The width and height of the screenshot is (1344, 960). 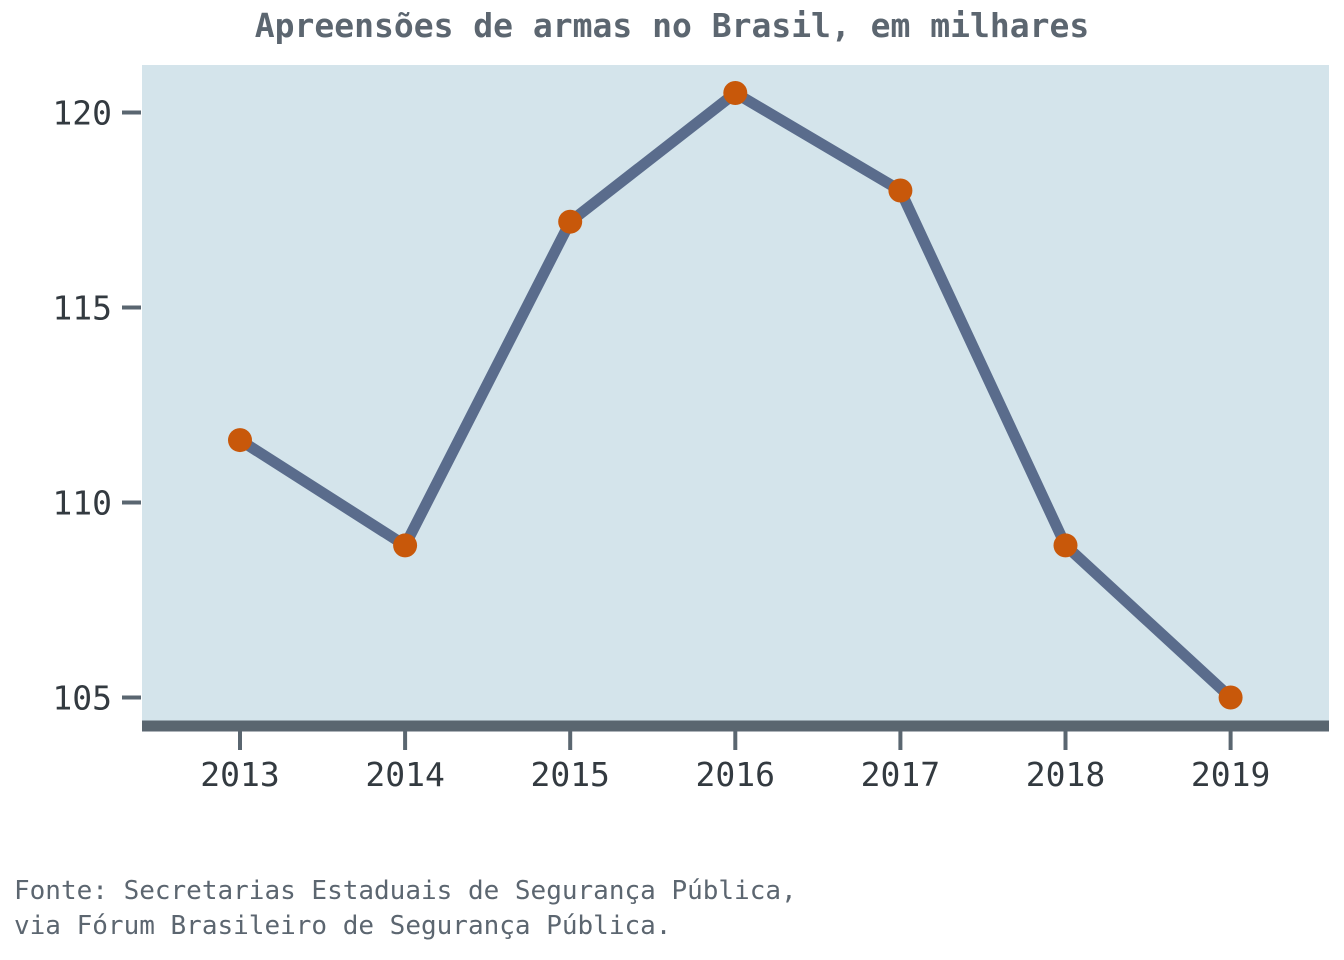 I want to click on x-tick-label: 2017, so click(x=900, y=774).